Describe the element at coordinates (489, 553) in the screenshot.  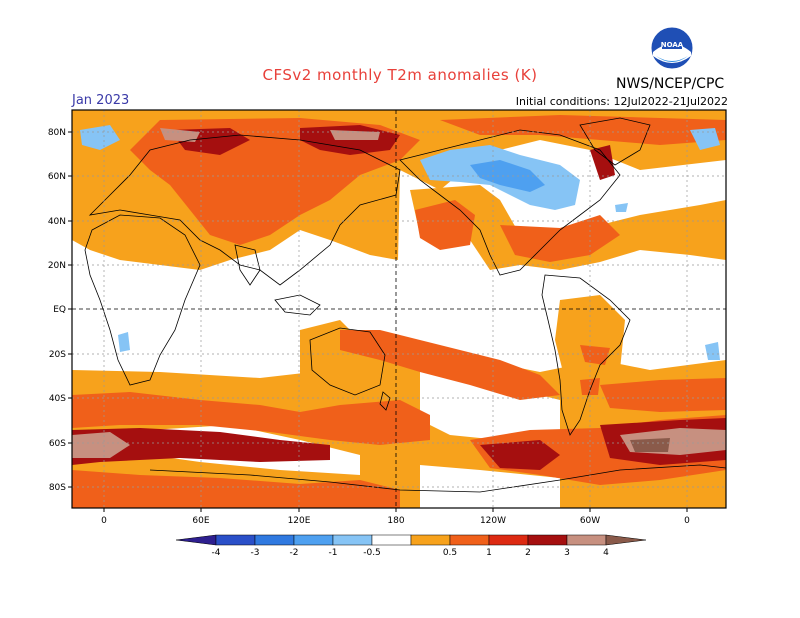
I see `colorbar-tick-label: 1` at that location.